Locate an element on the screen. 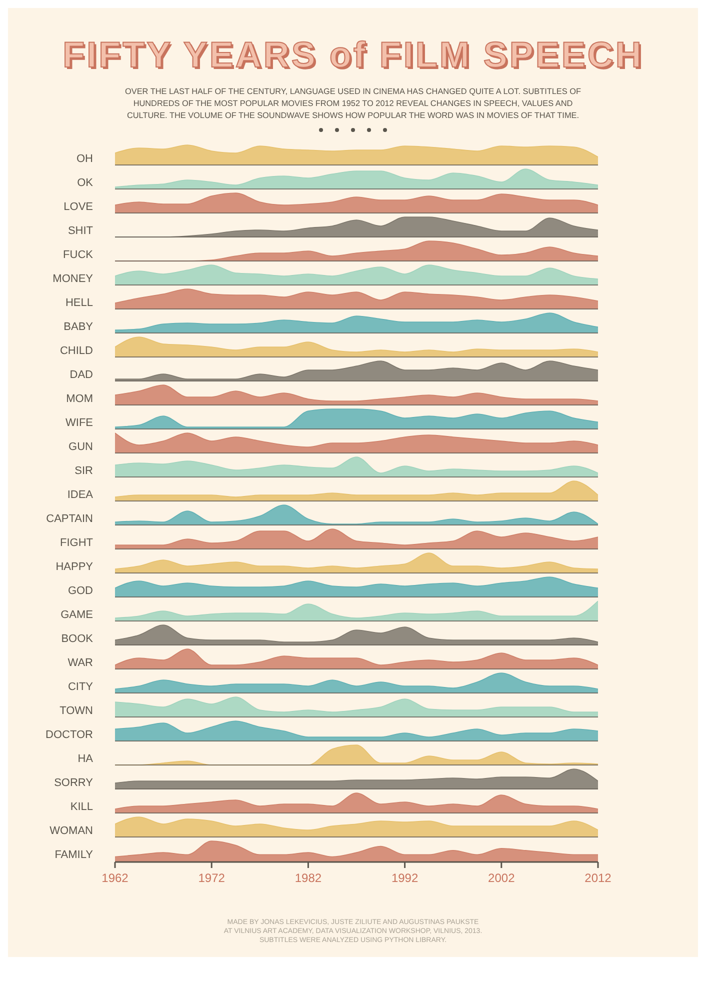  series-label: SHIT is located at coordinates (80, 231).